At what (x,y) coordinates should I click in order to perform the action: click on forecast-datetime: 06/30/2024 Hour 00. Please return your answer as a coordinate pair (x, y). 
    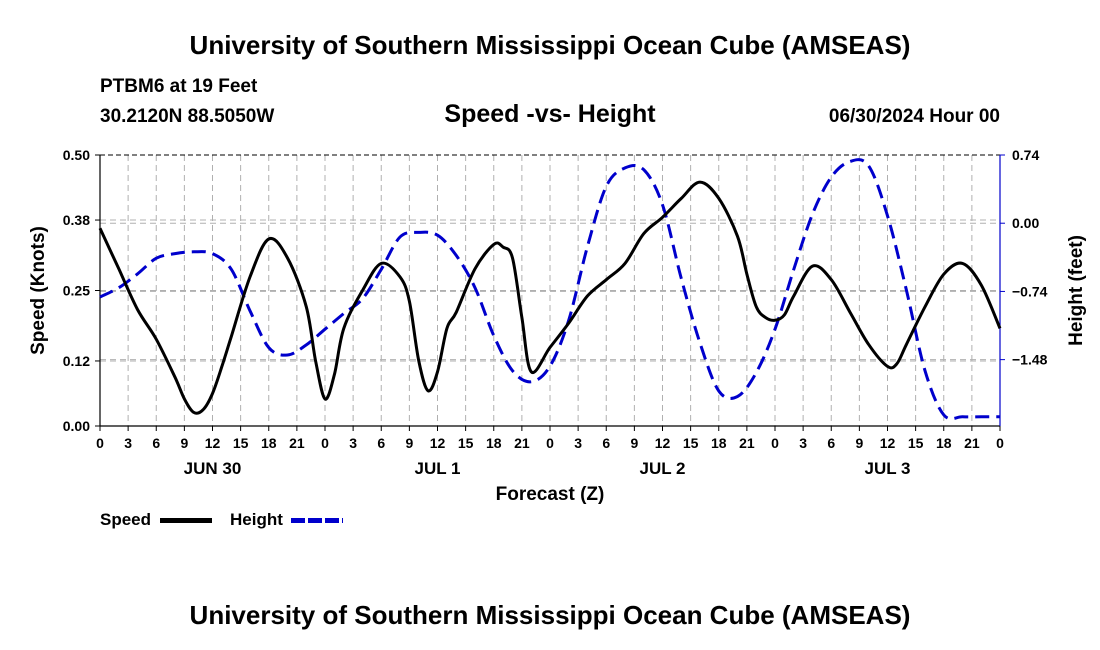
    Looking at the image, I should click on (914, 116).